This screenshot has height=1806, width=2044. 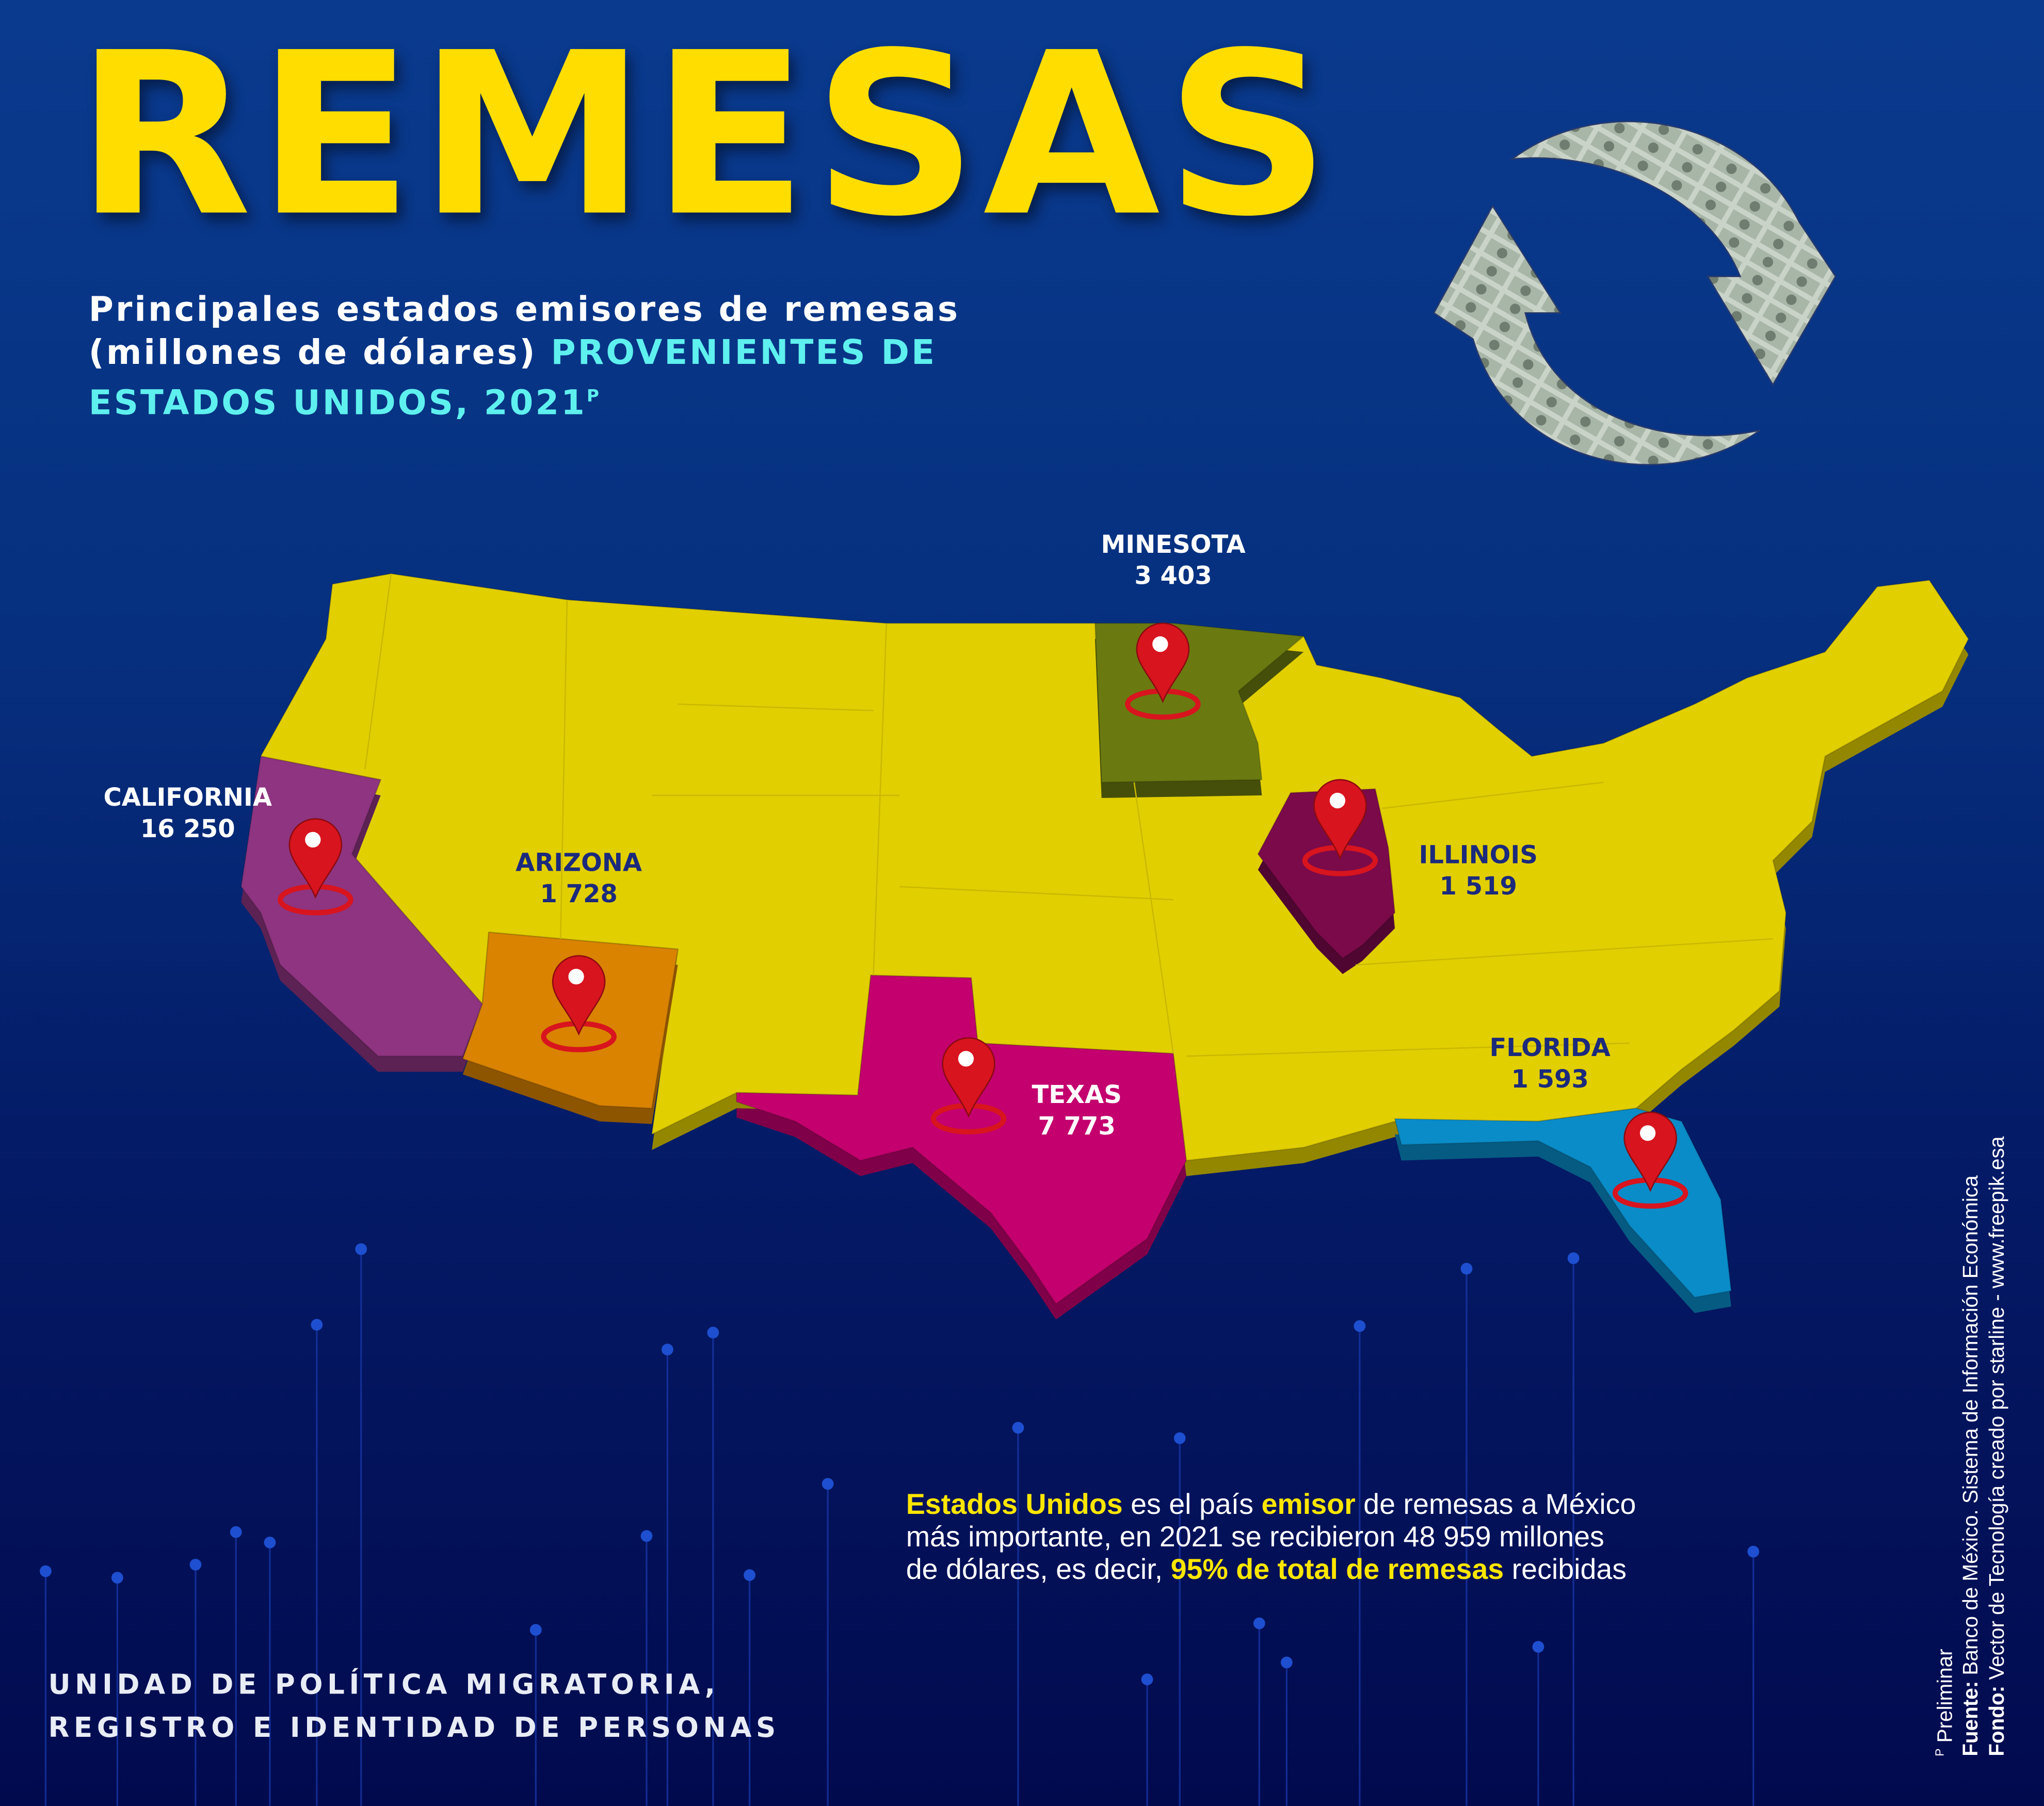 What do you see at coordinates (313, 353) in the screenshot?
I see `subtitle-line2: (millones de dólares)` at bounding box center [313, 353].